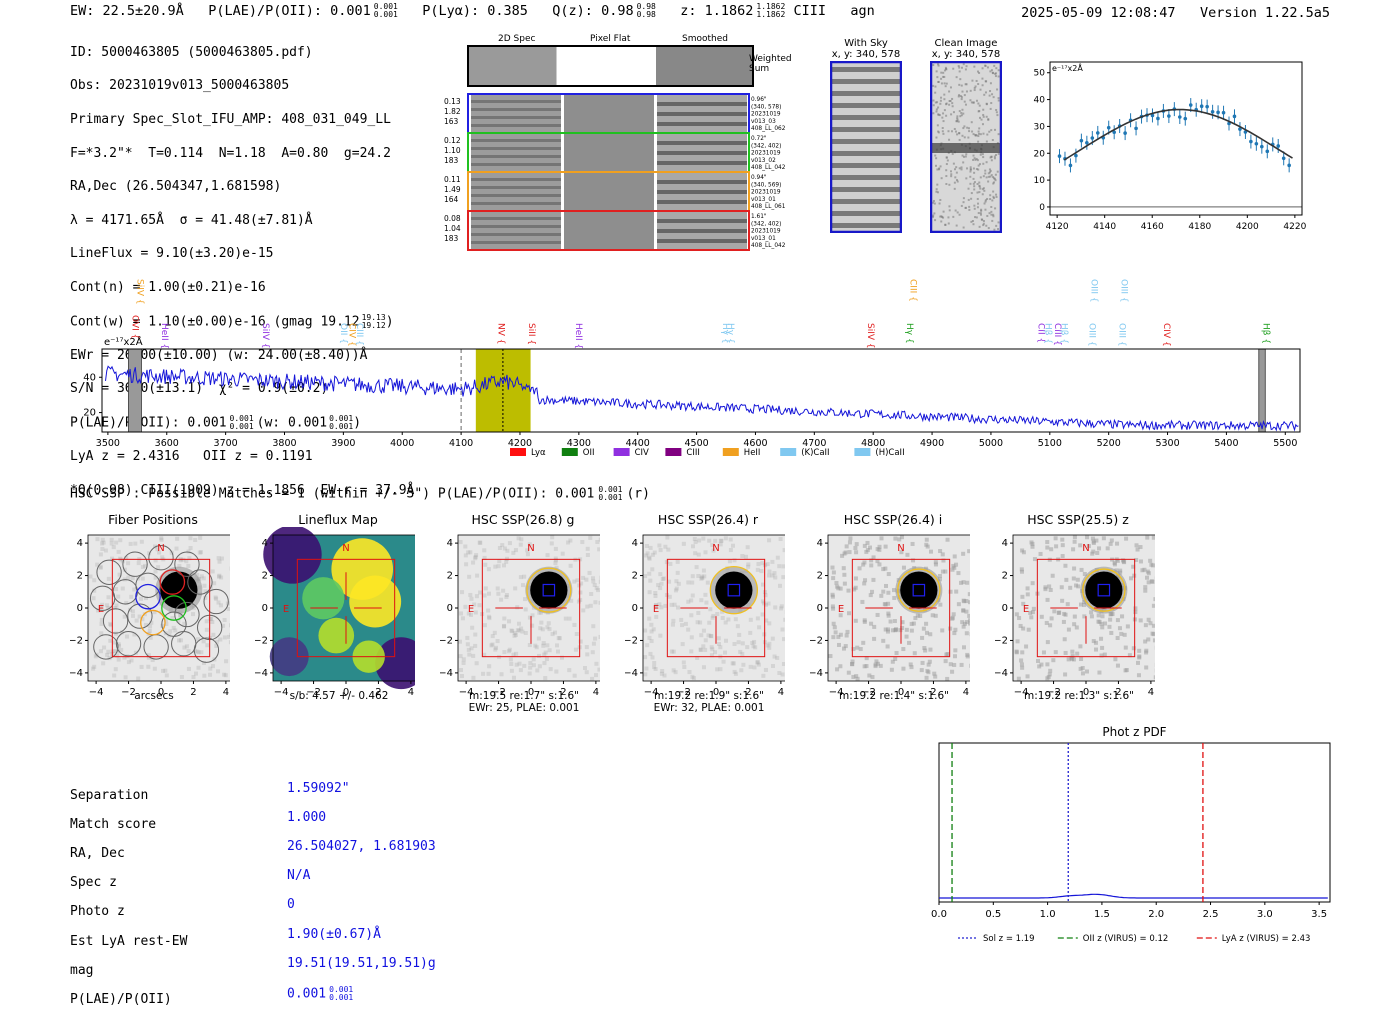 Image resolution: width=1400 pixels, height=1022 pixels. What do you see at coordinates (622, 452) in the screenshot?
I see `spectrum-legend-swatch` at bounding box center [622, 452].